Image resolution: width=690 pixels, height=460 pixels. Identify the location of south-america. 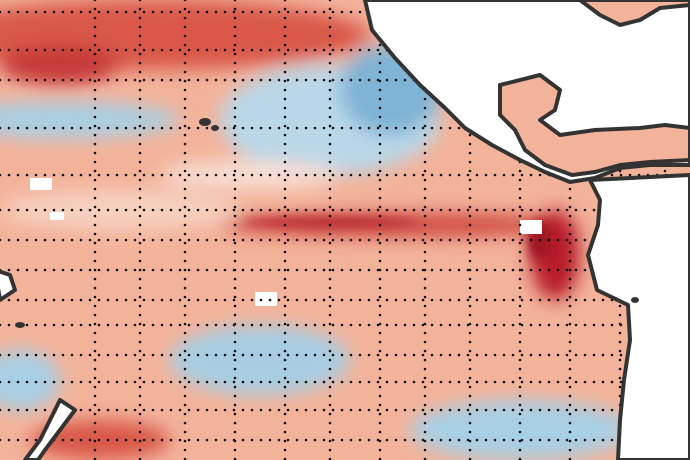
(638, 316).